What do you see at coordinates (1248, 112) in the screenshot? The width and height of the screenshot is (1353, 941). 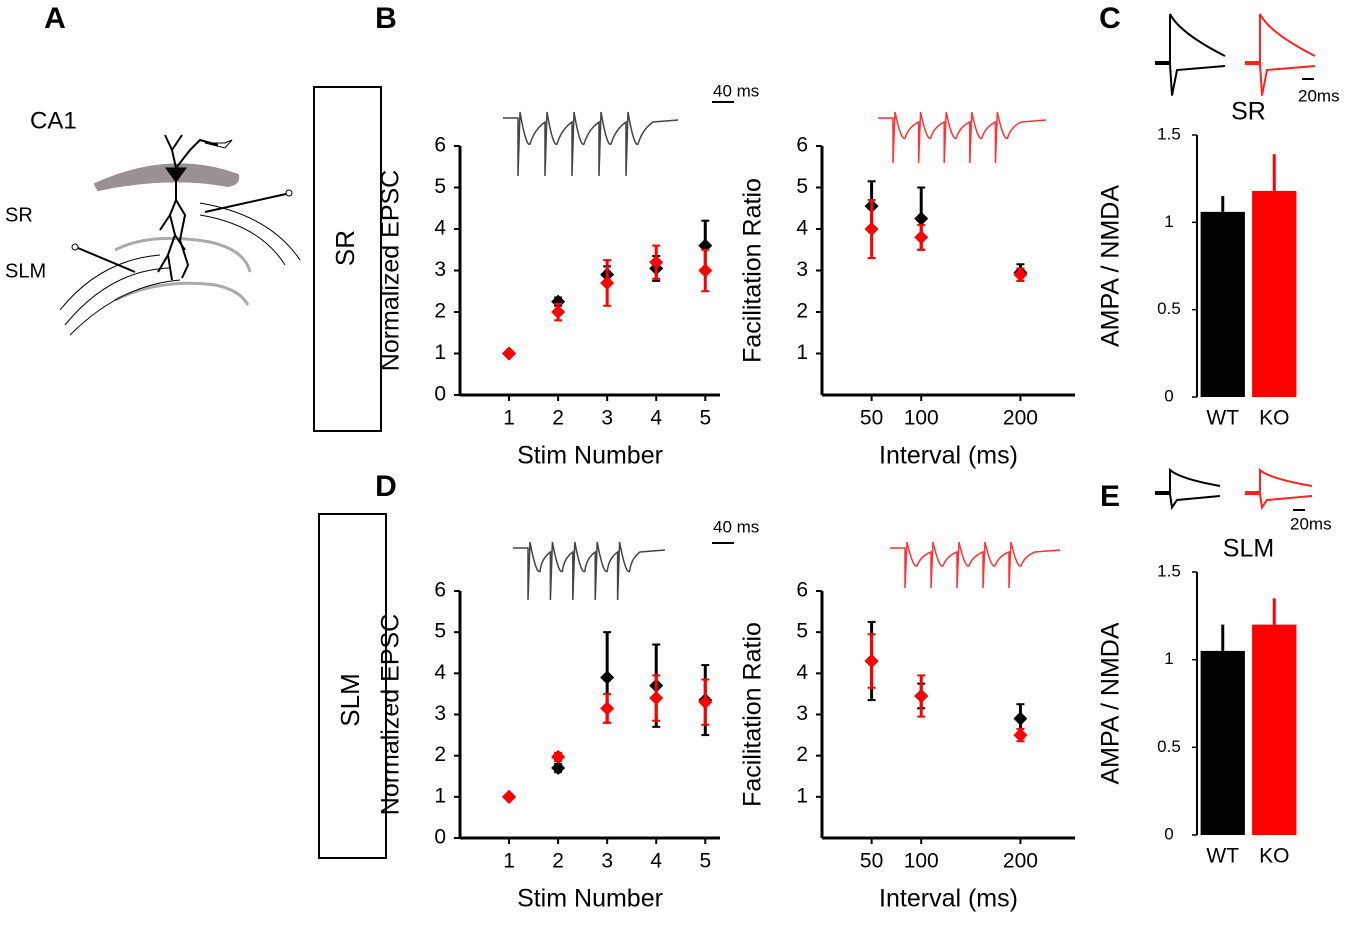 I see `chart-title: SR` at bounding box center [1248, 112].